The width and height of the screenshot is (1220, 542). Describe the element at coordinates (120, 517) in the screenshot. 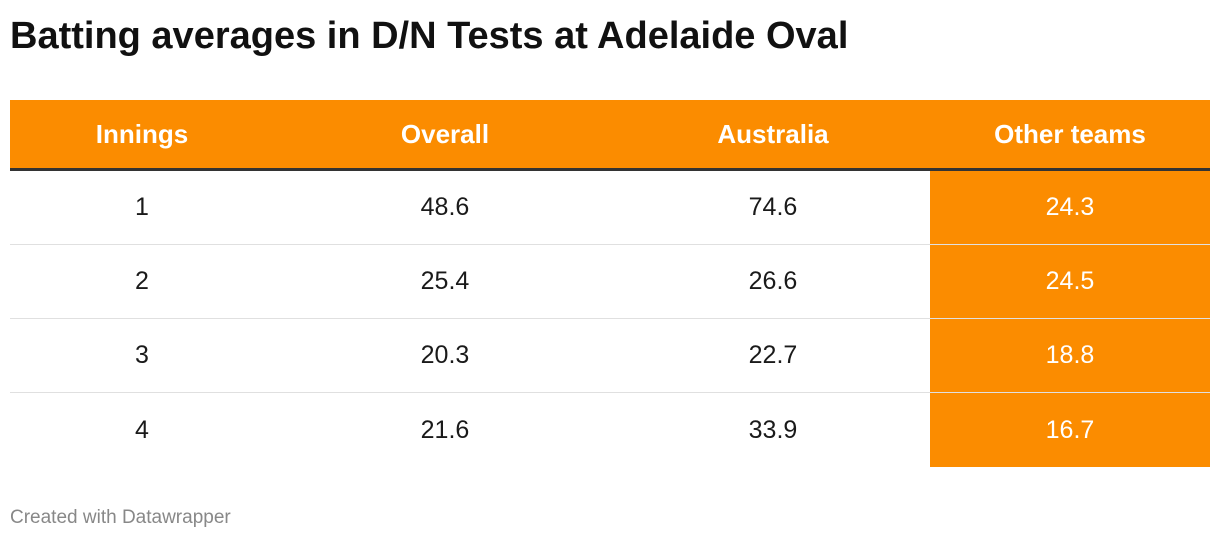

I see `attribution-link: Created with Datawrapper` at that location.